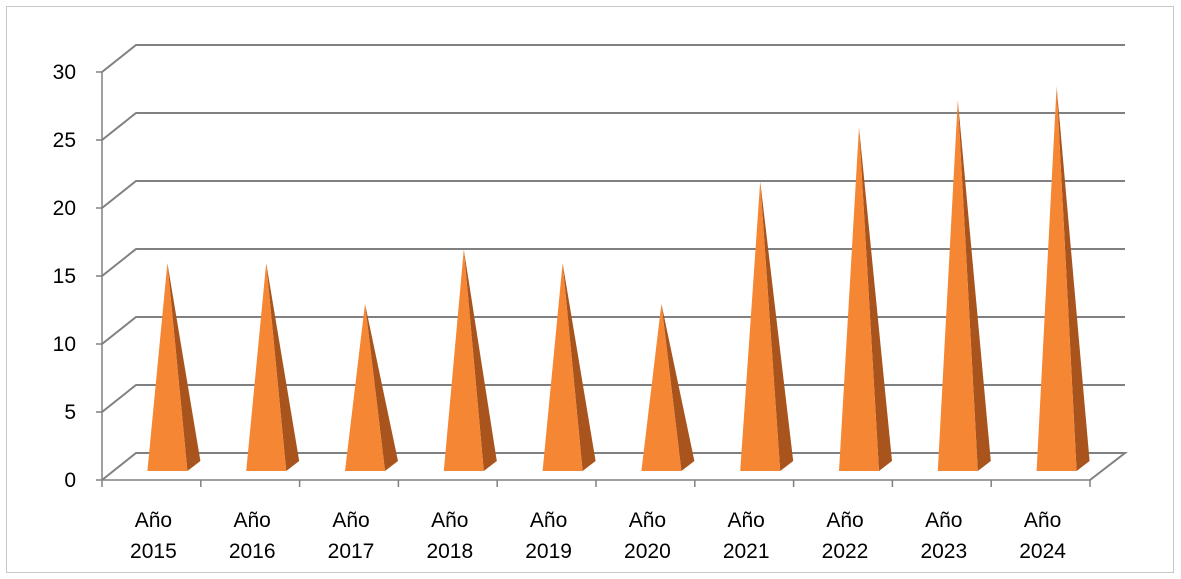 The image size is (1181, 579). Describe the element at coordinates (746, 536) in the screenshot. I see `x-category-label: Año 2021` at that location.